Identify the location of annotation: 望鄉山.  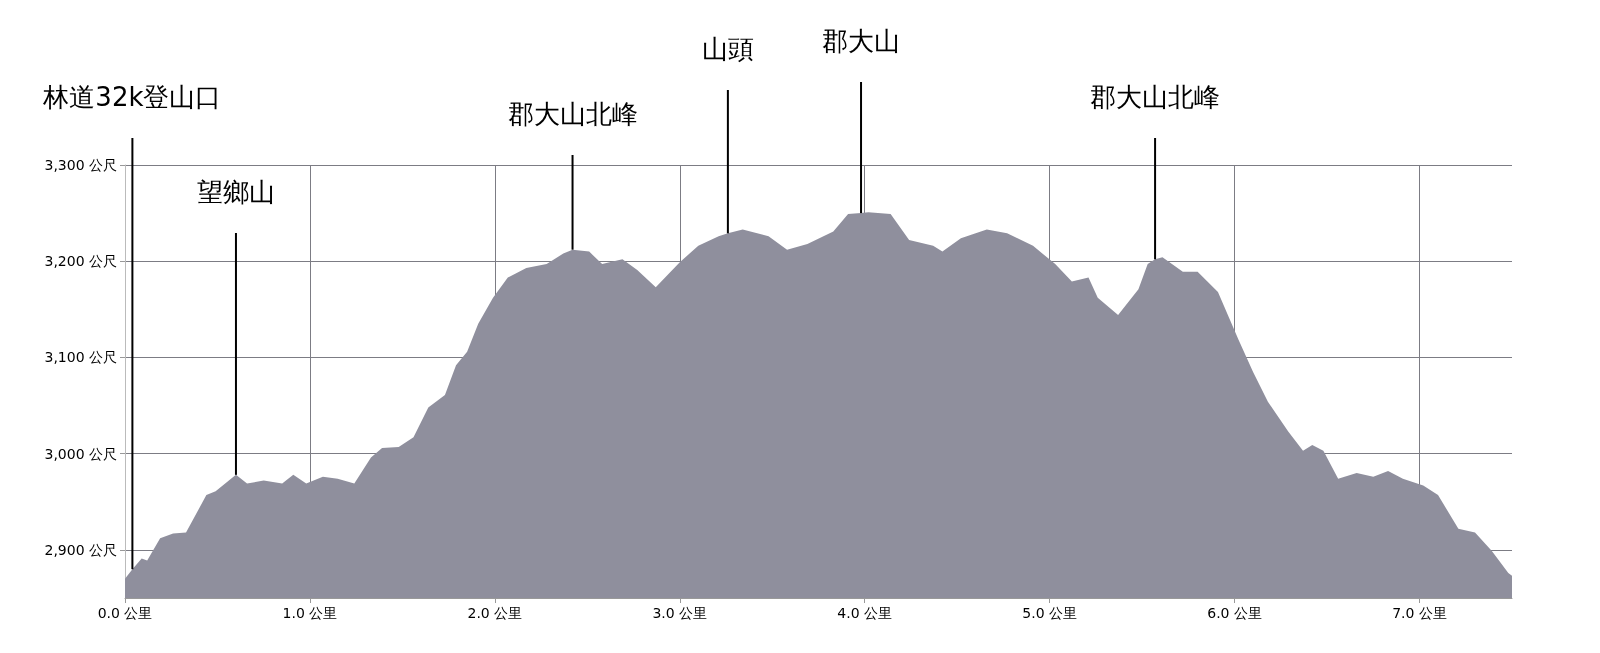
(235, 192).